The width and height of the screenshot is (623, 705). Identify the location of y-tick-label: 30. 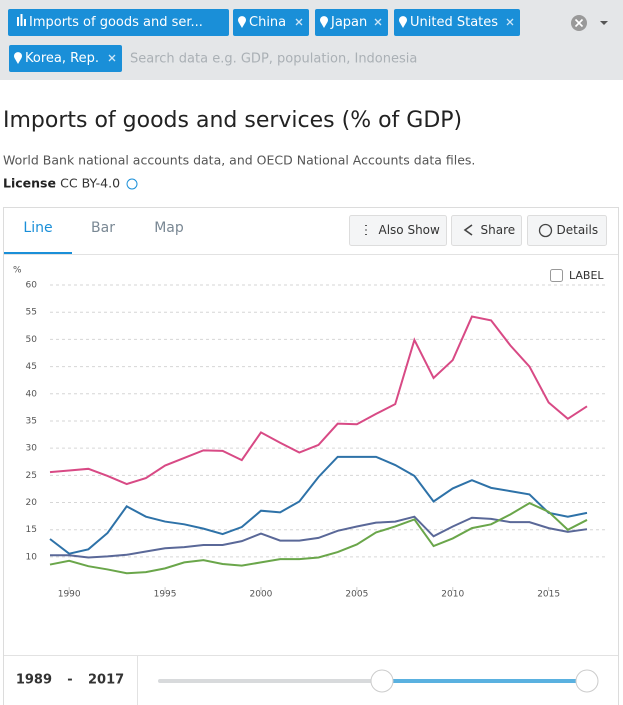
(32, 449).